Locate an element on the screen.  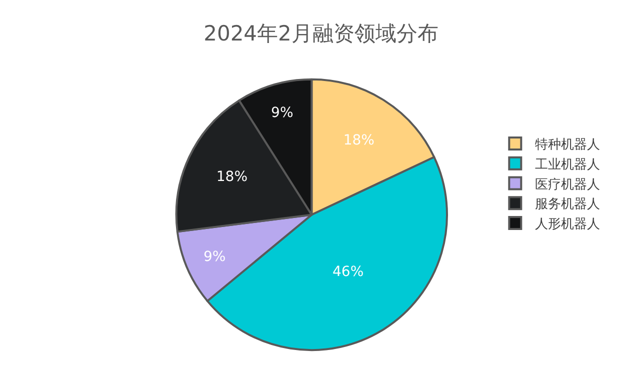
legend-label: 人形机器人 is located at coordinates (567, 224).